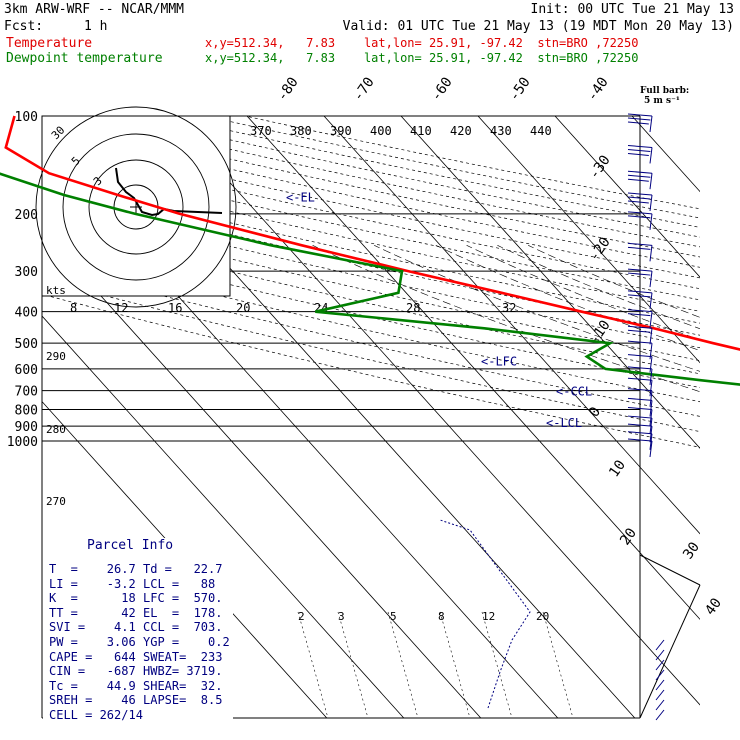 The height and width of the screenshot is (740, 740). What do you see at coordinates (421, 131) in the screenshot?
I see `theta-label: 410` at bounding box center [421, 131].